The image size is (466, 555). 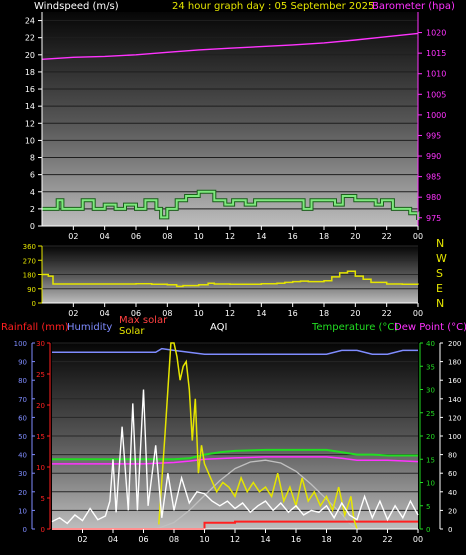 What do you see at coordinates (452, 474) in the screenshot?
I see `solar-tick-label: 60` at bounding box center [452, 474].